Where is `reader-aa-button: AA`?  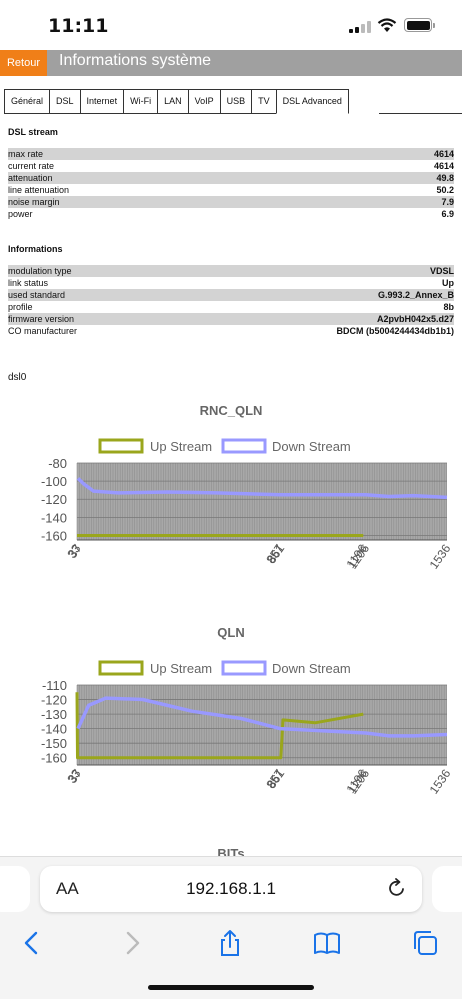 reader-aa-button: AA is located at coordinates (67, 888).